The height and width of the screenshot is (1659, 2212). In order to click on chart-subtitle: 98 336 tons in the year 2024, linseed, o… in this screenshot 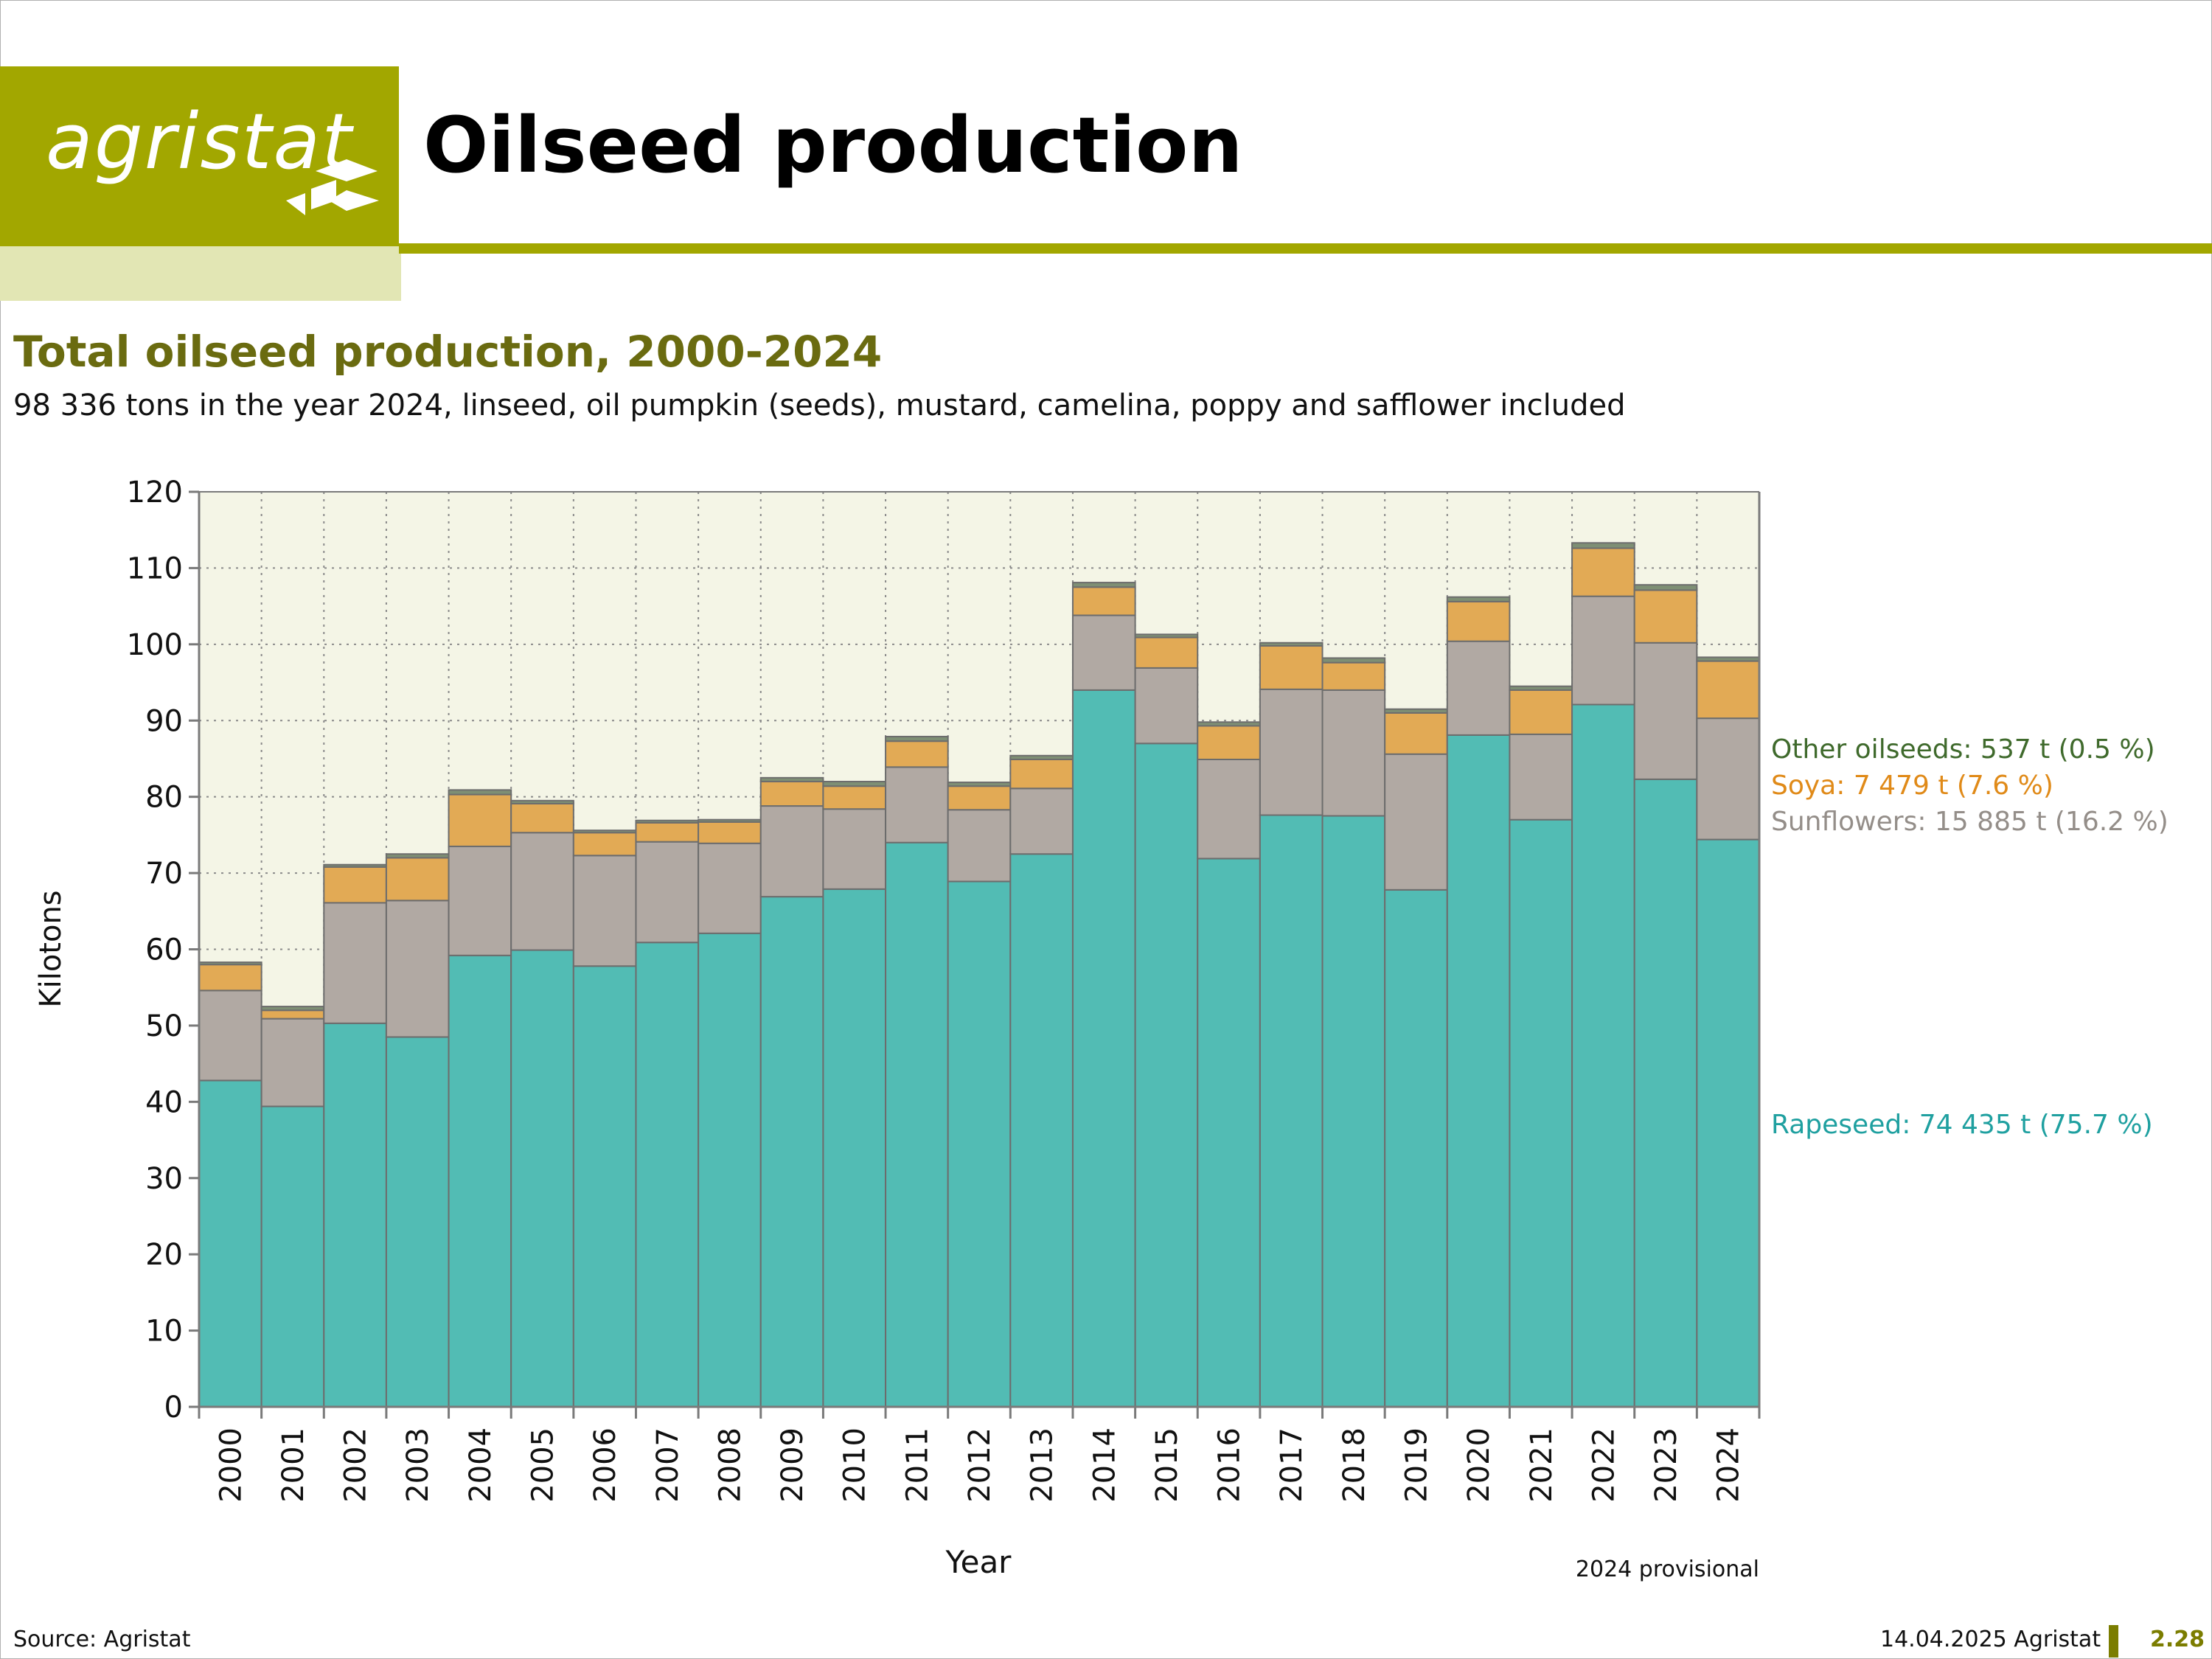, I will do `click(819, 405)`.